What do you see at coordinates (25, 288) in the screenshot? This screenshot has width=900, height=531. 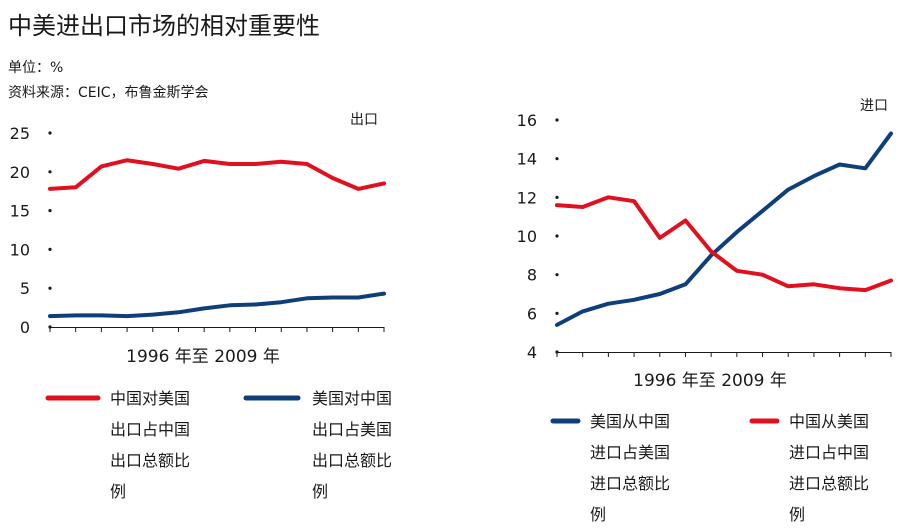 I see `y-tick-label: 5` at bounding box center [25, 288].